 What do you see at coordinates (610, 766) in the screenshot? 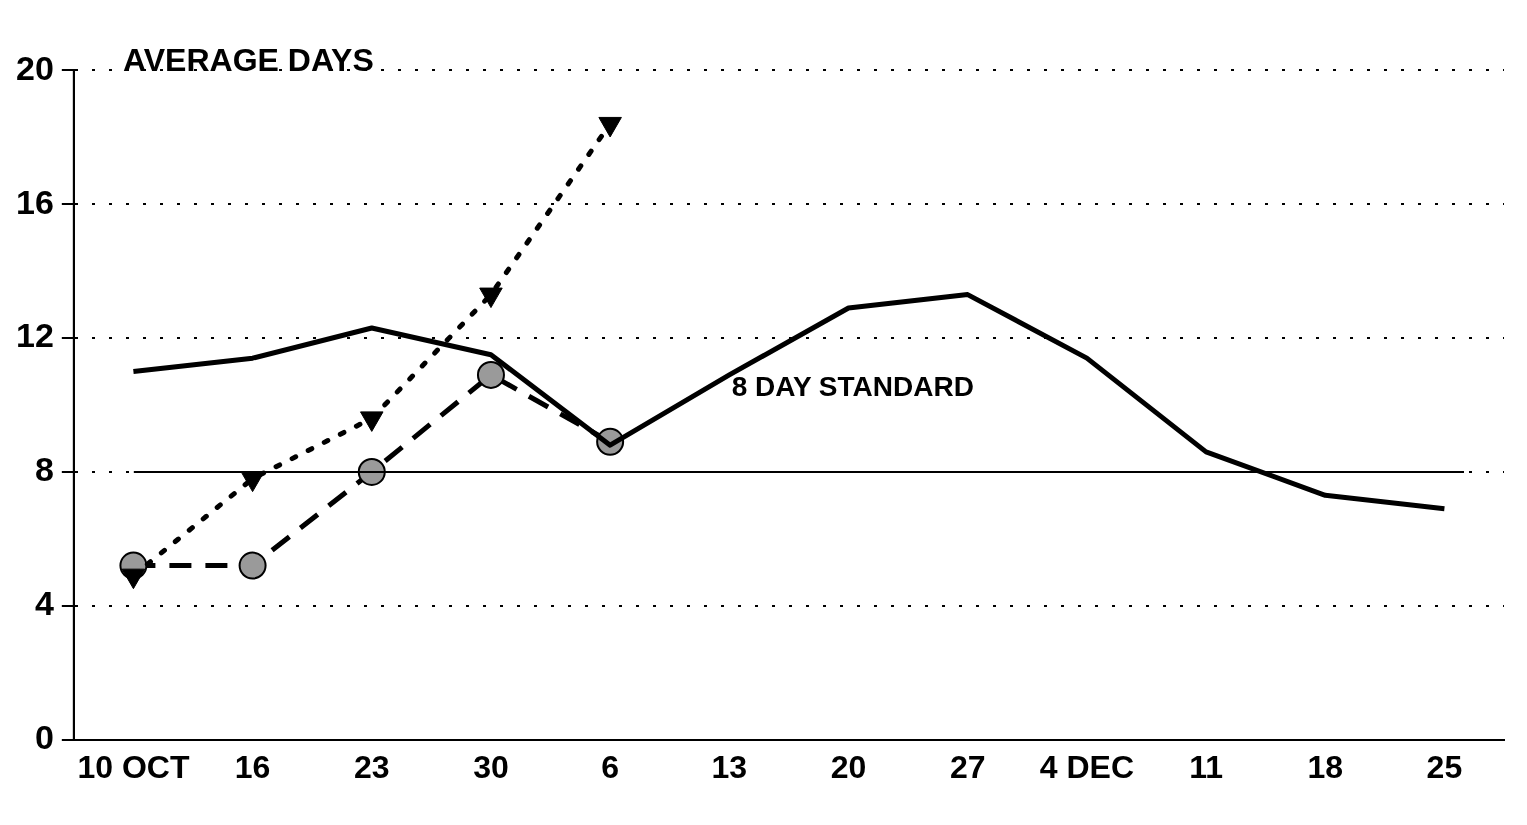
I see `x-tick-label: 6` at bounding box center [610, 766].